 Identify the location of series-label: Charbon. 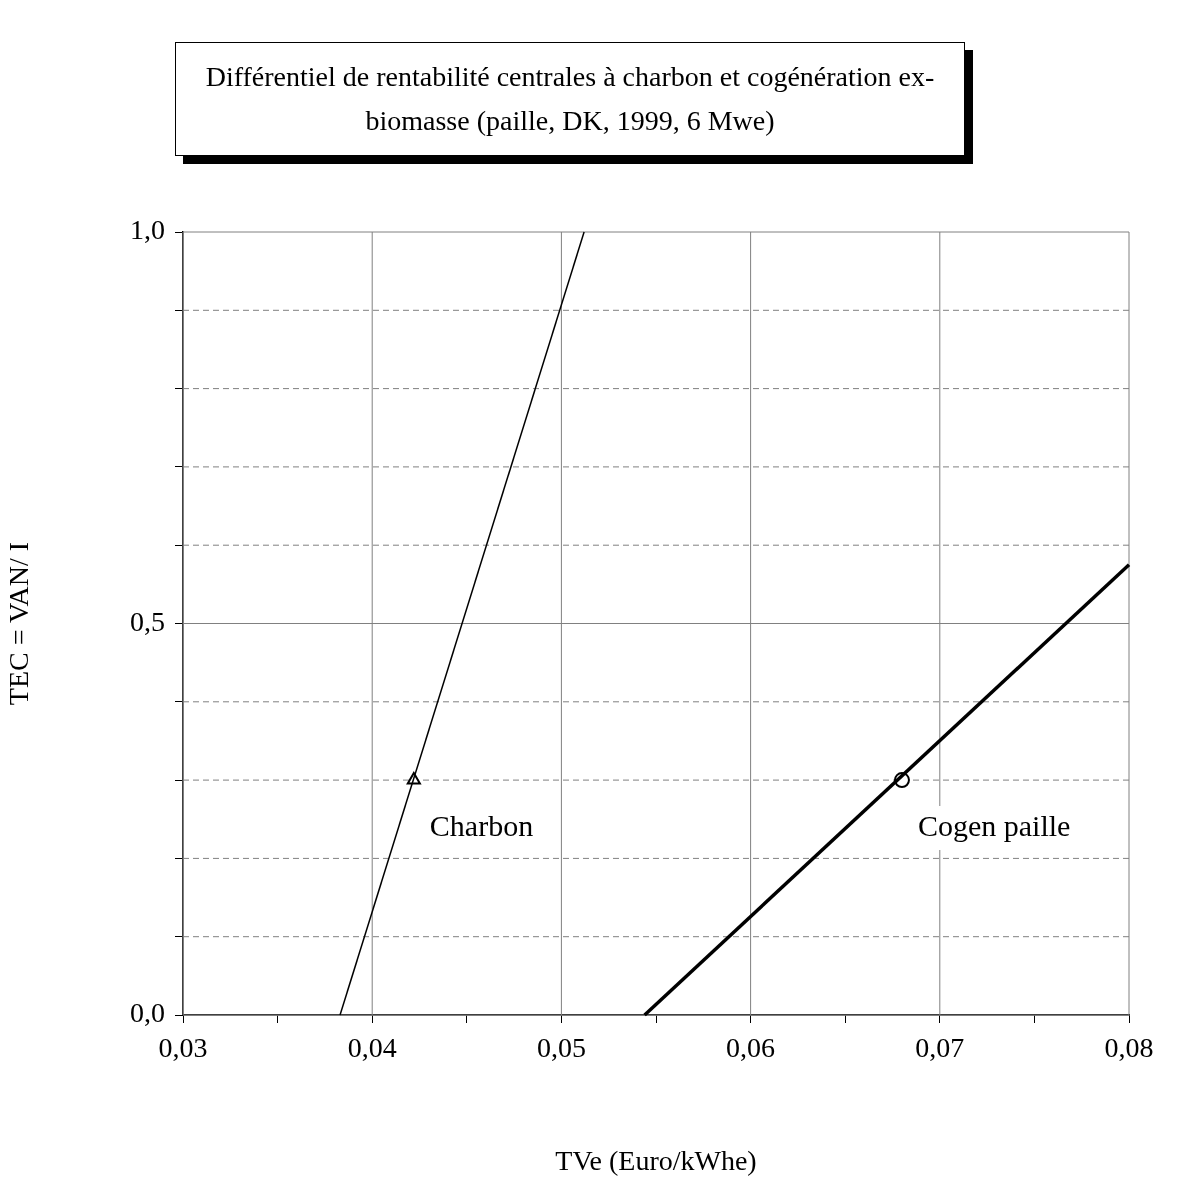
(481, 825).